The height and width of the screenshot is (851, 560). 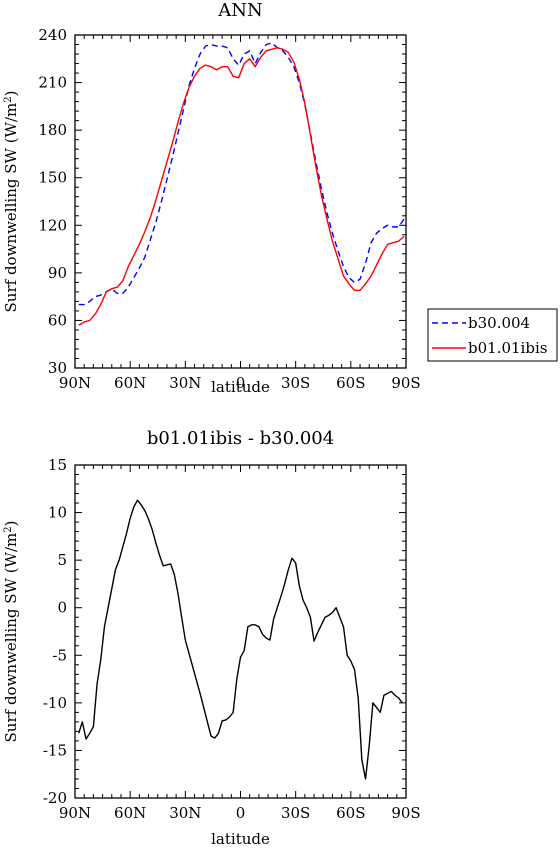 What do you see at coordinates (55, 798) in the screenshot?
I see `chart1-y-tick-label: -20` at bounding box center [55, 798].